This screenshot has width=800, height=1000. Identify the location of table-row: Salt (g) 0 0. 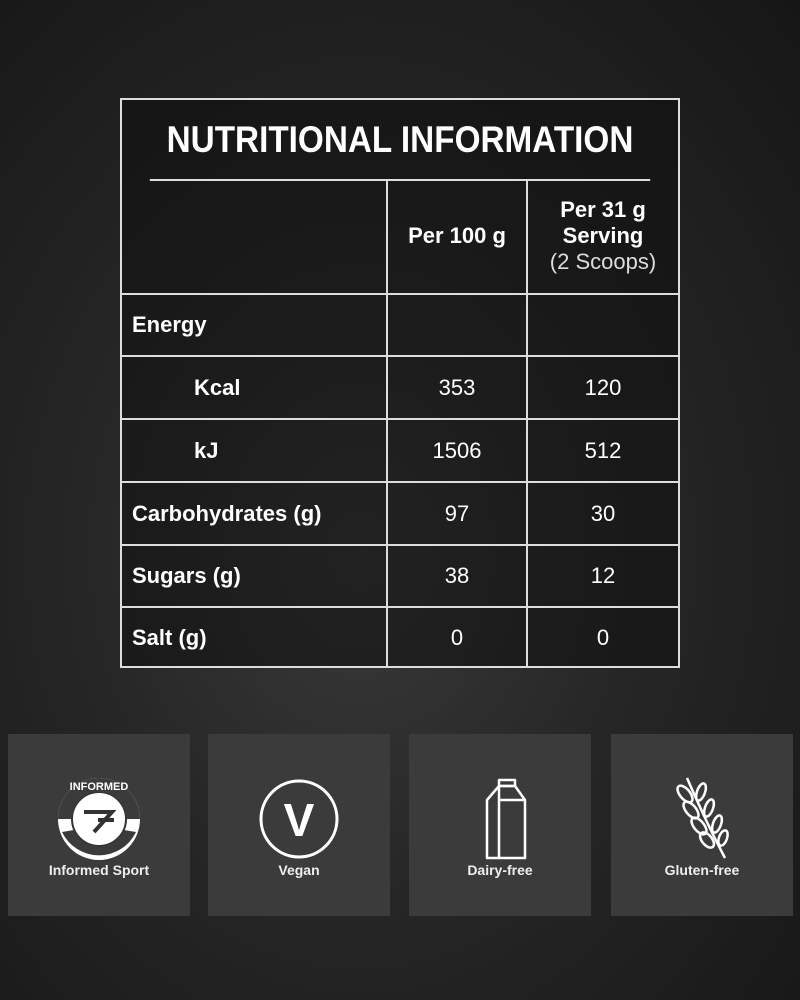
(400, 638).